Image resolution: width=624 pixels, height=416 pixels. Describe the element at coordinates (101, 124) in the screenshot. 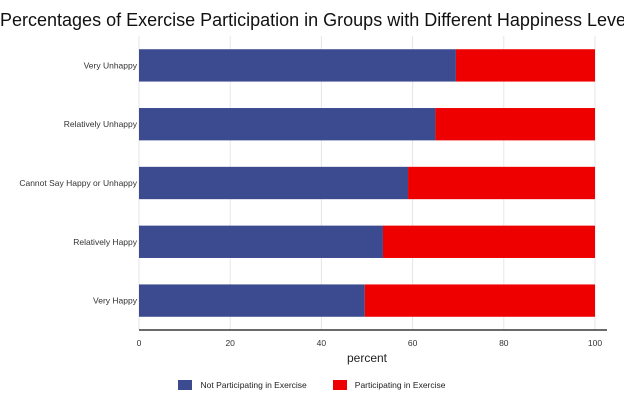

I see `y-category-label-1: Relatively Unhappy` at that location.